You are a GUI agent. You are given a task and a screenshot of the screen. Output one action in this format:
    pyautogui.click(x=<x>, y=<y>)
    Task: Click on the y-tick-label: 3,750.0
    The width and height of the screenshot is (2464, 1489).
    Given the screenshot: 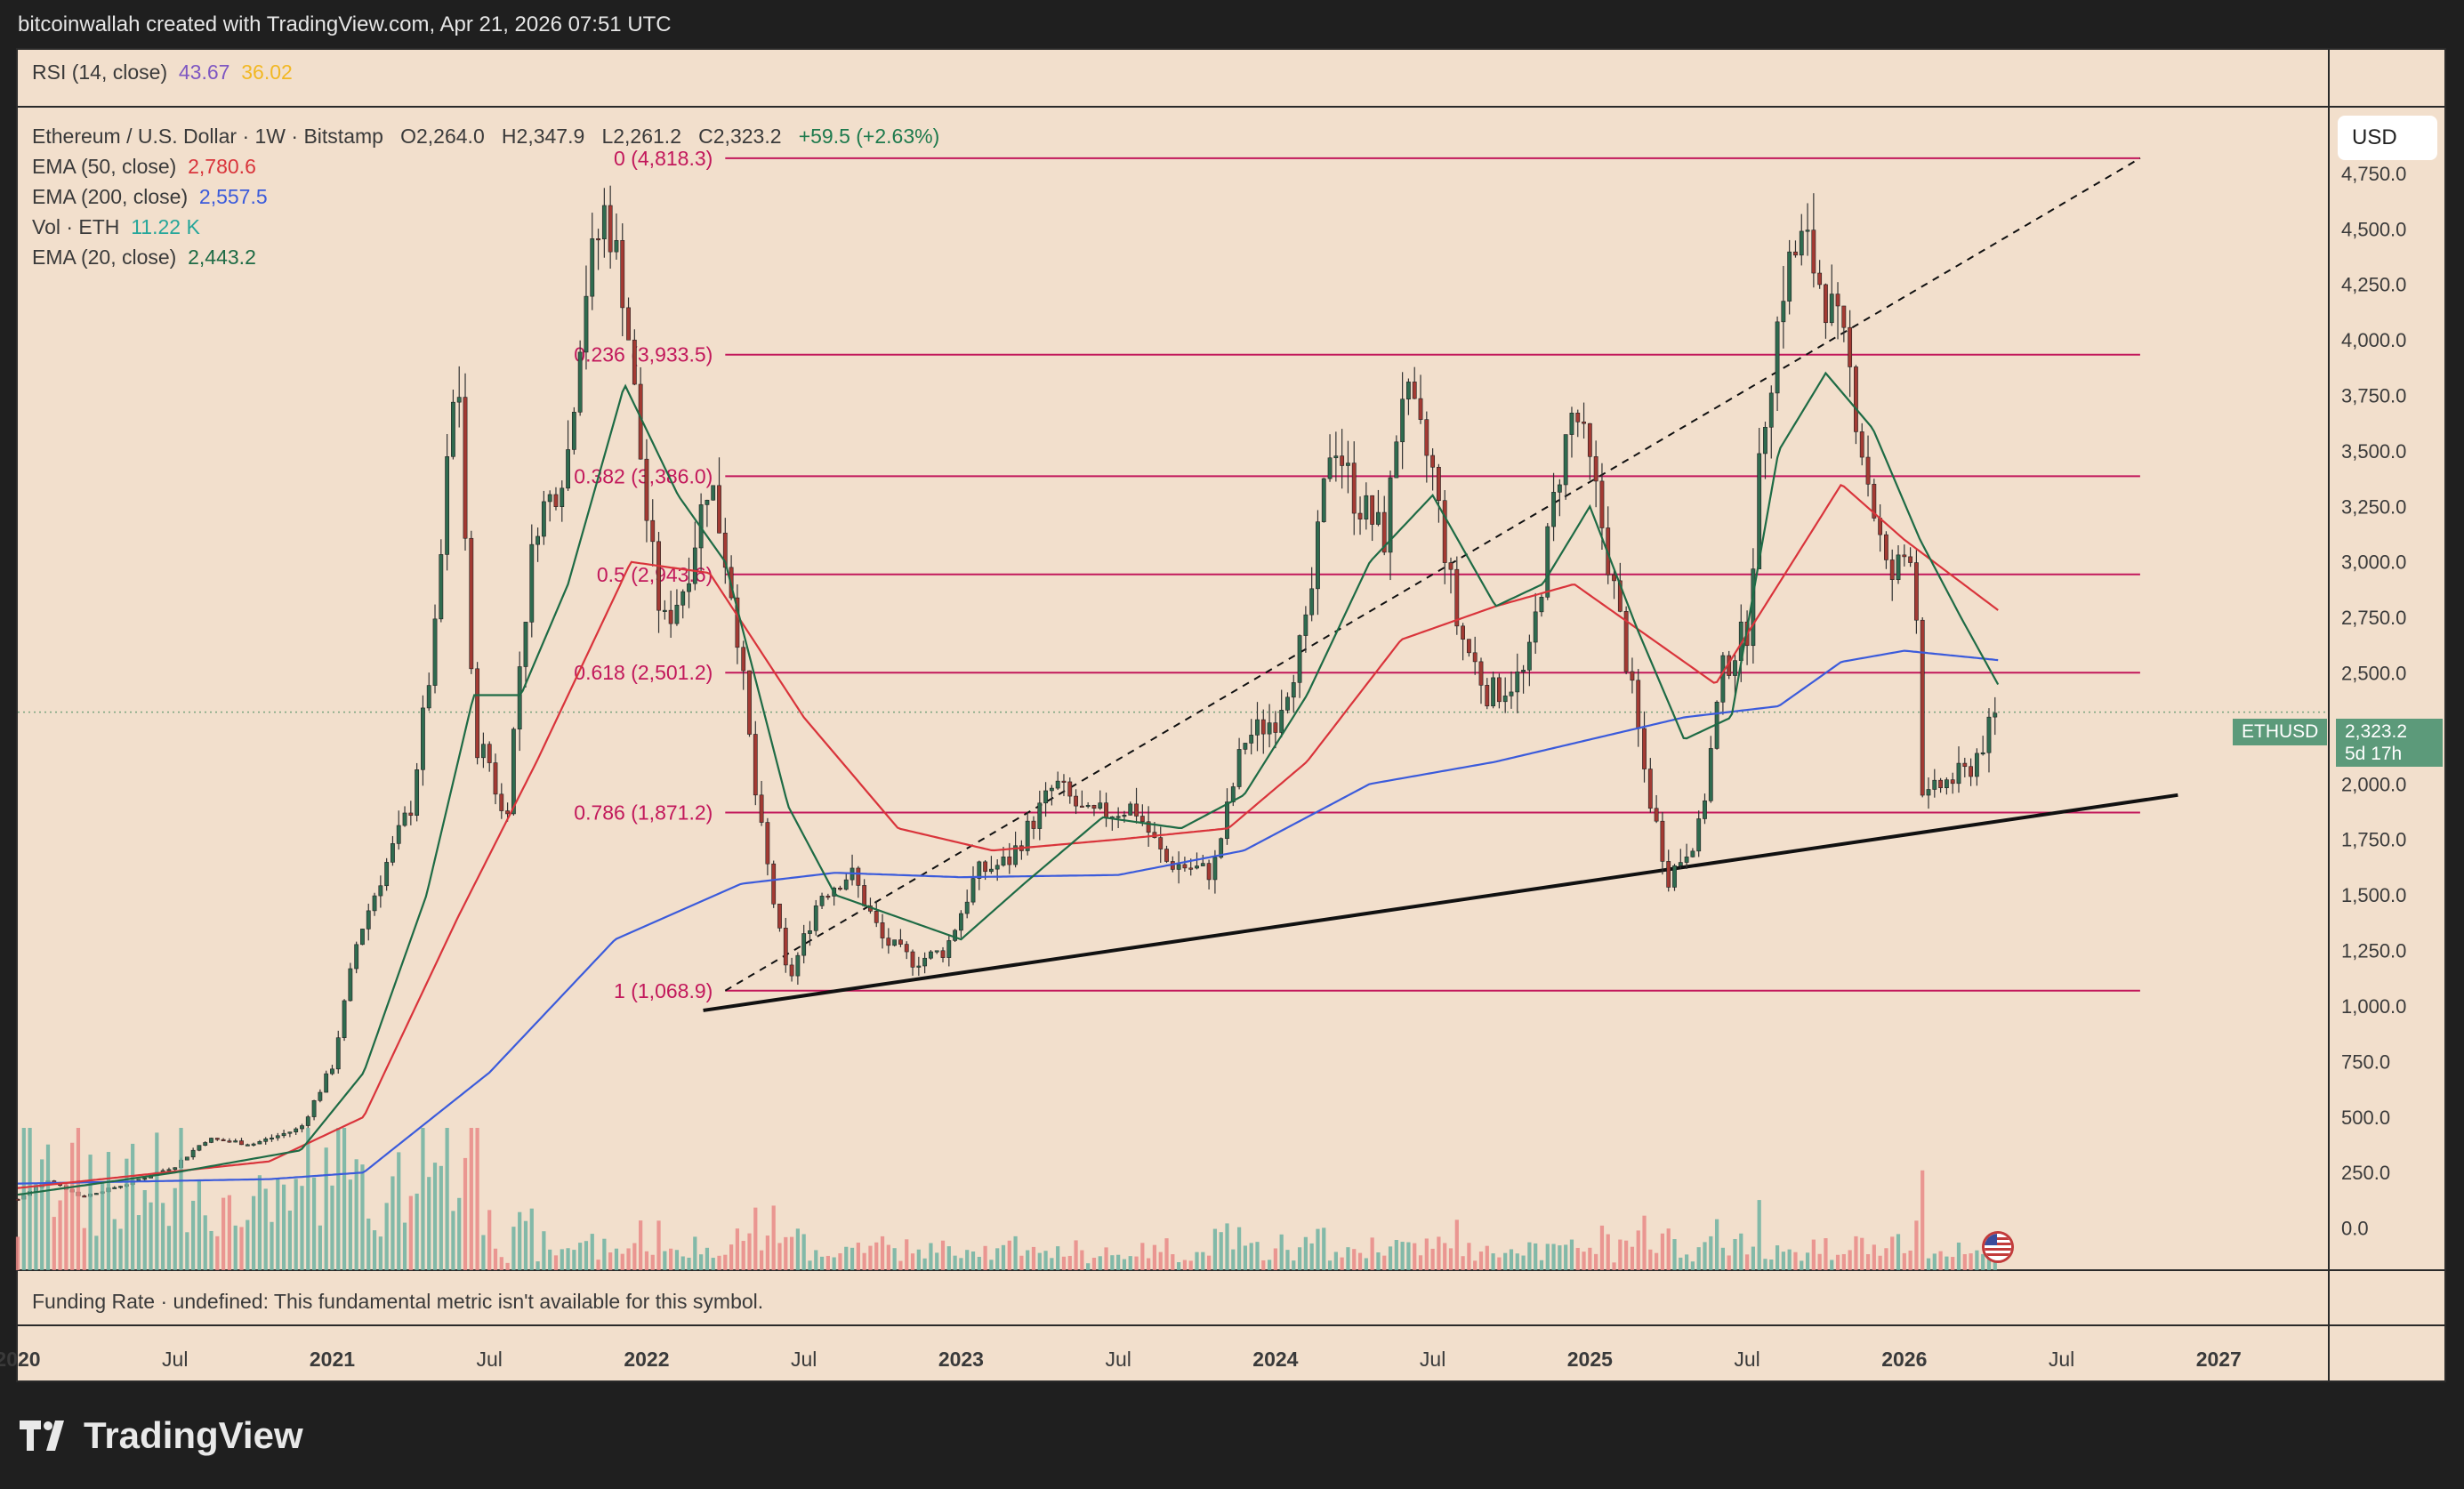 What is the action you would take?
    pyautogui.click(x=2373, y=396)
    